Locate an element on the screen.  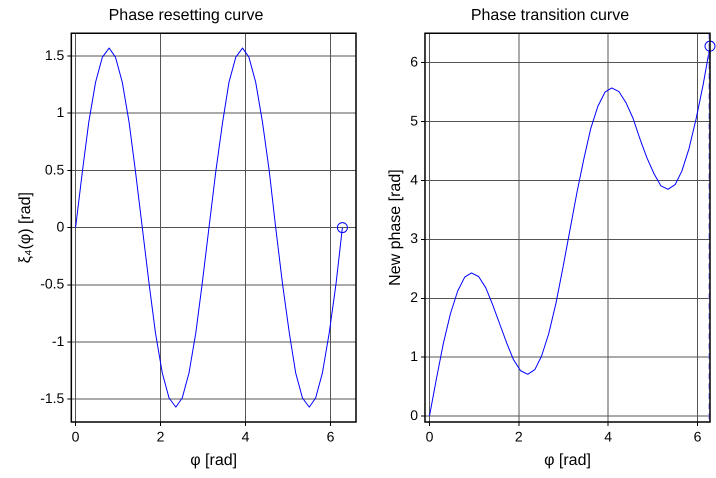
y-tick-label: 3 is located at coordinates (414, 238).